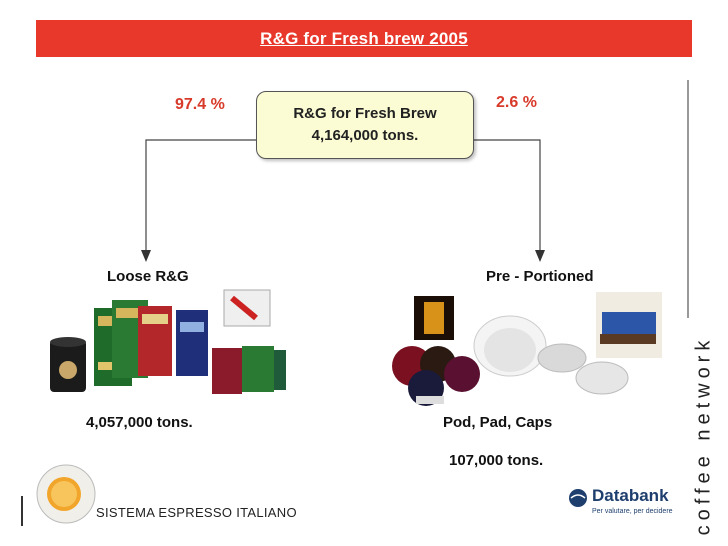 The height and width of the screenshot is (546, 728). Describe the element at coordinates (497, 422) in the screenshot. I see `pre-portioned-sublabel: Pod, Pad, Caps` at that location.